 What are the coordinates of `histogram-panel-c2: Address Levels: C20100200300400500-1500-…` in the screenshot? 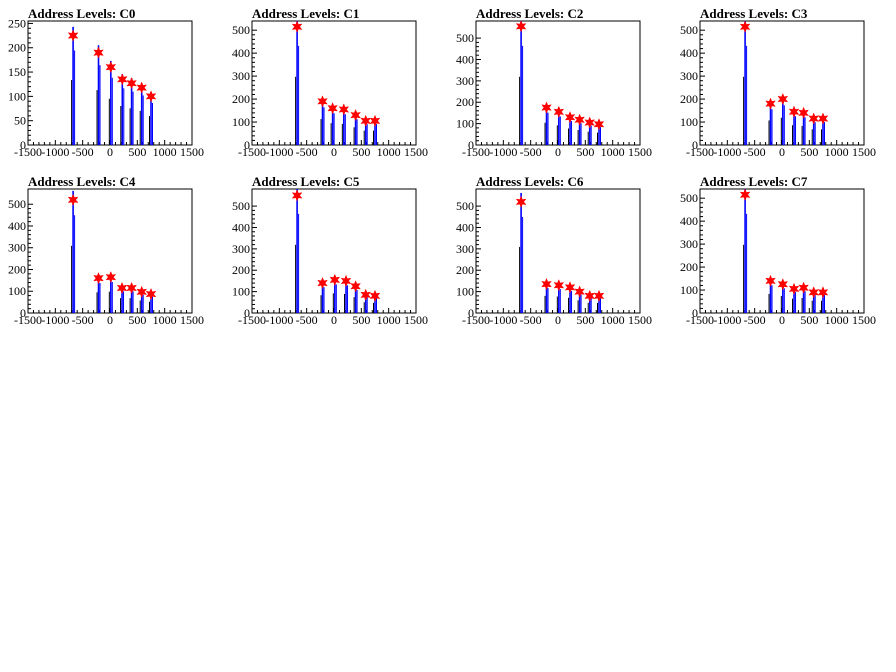 It's located at (554, 82).